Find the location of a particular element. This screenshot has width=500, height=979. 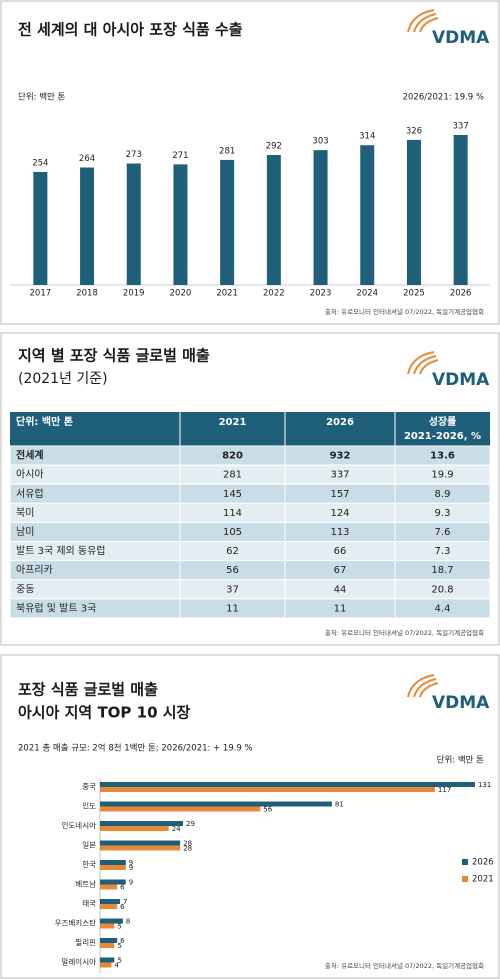

x-tick-label: 2022 is located at coordinates (274, 294).